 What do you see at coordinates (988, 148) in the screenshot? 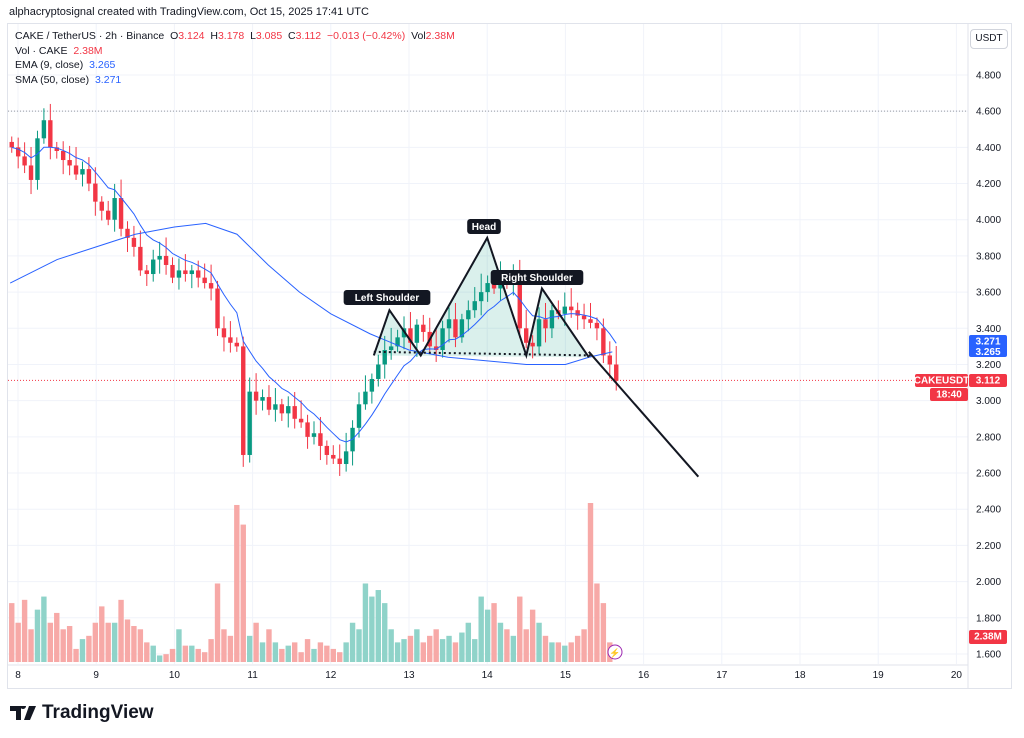
I see `y-tick-label: 4.400` at bounding box center [988, 148].